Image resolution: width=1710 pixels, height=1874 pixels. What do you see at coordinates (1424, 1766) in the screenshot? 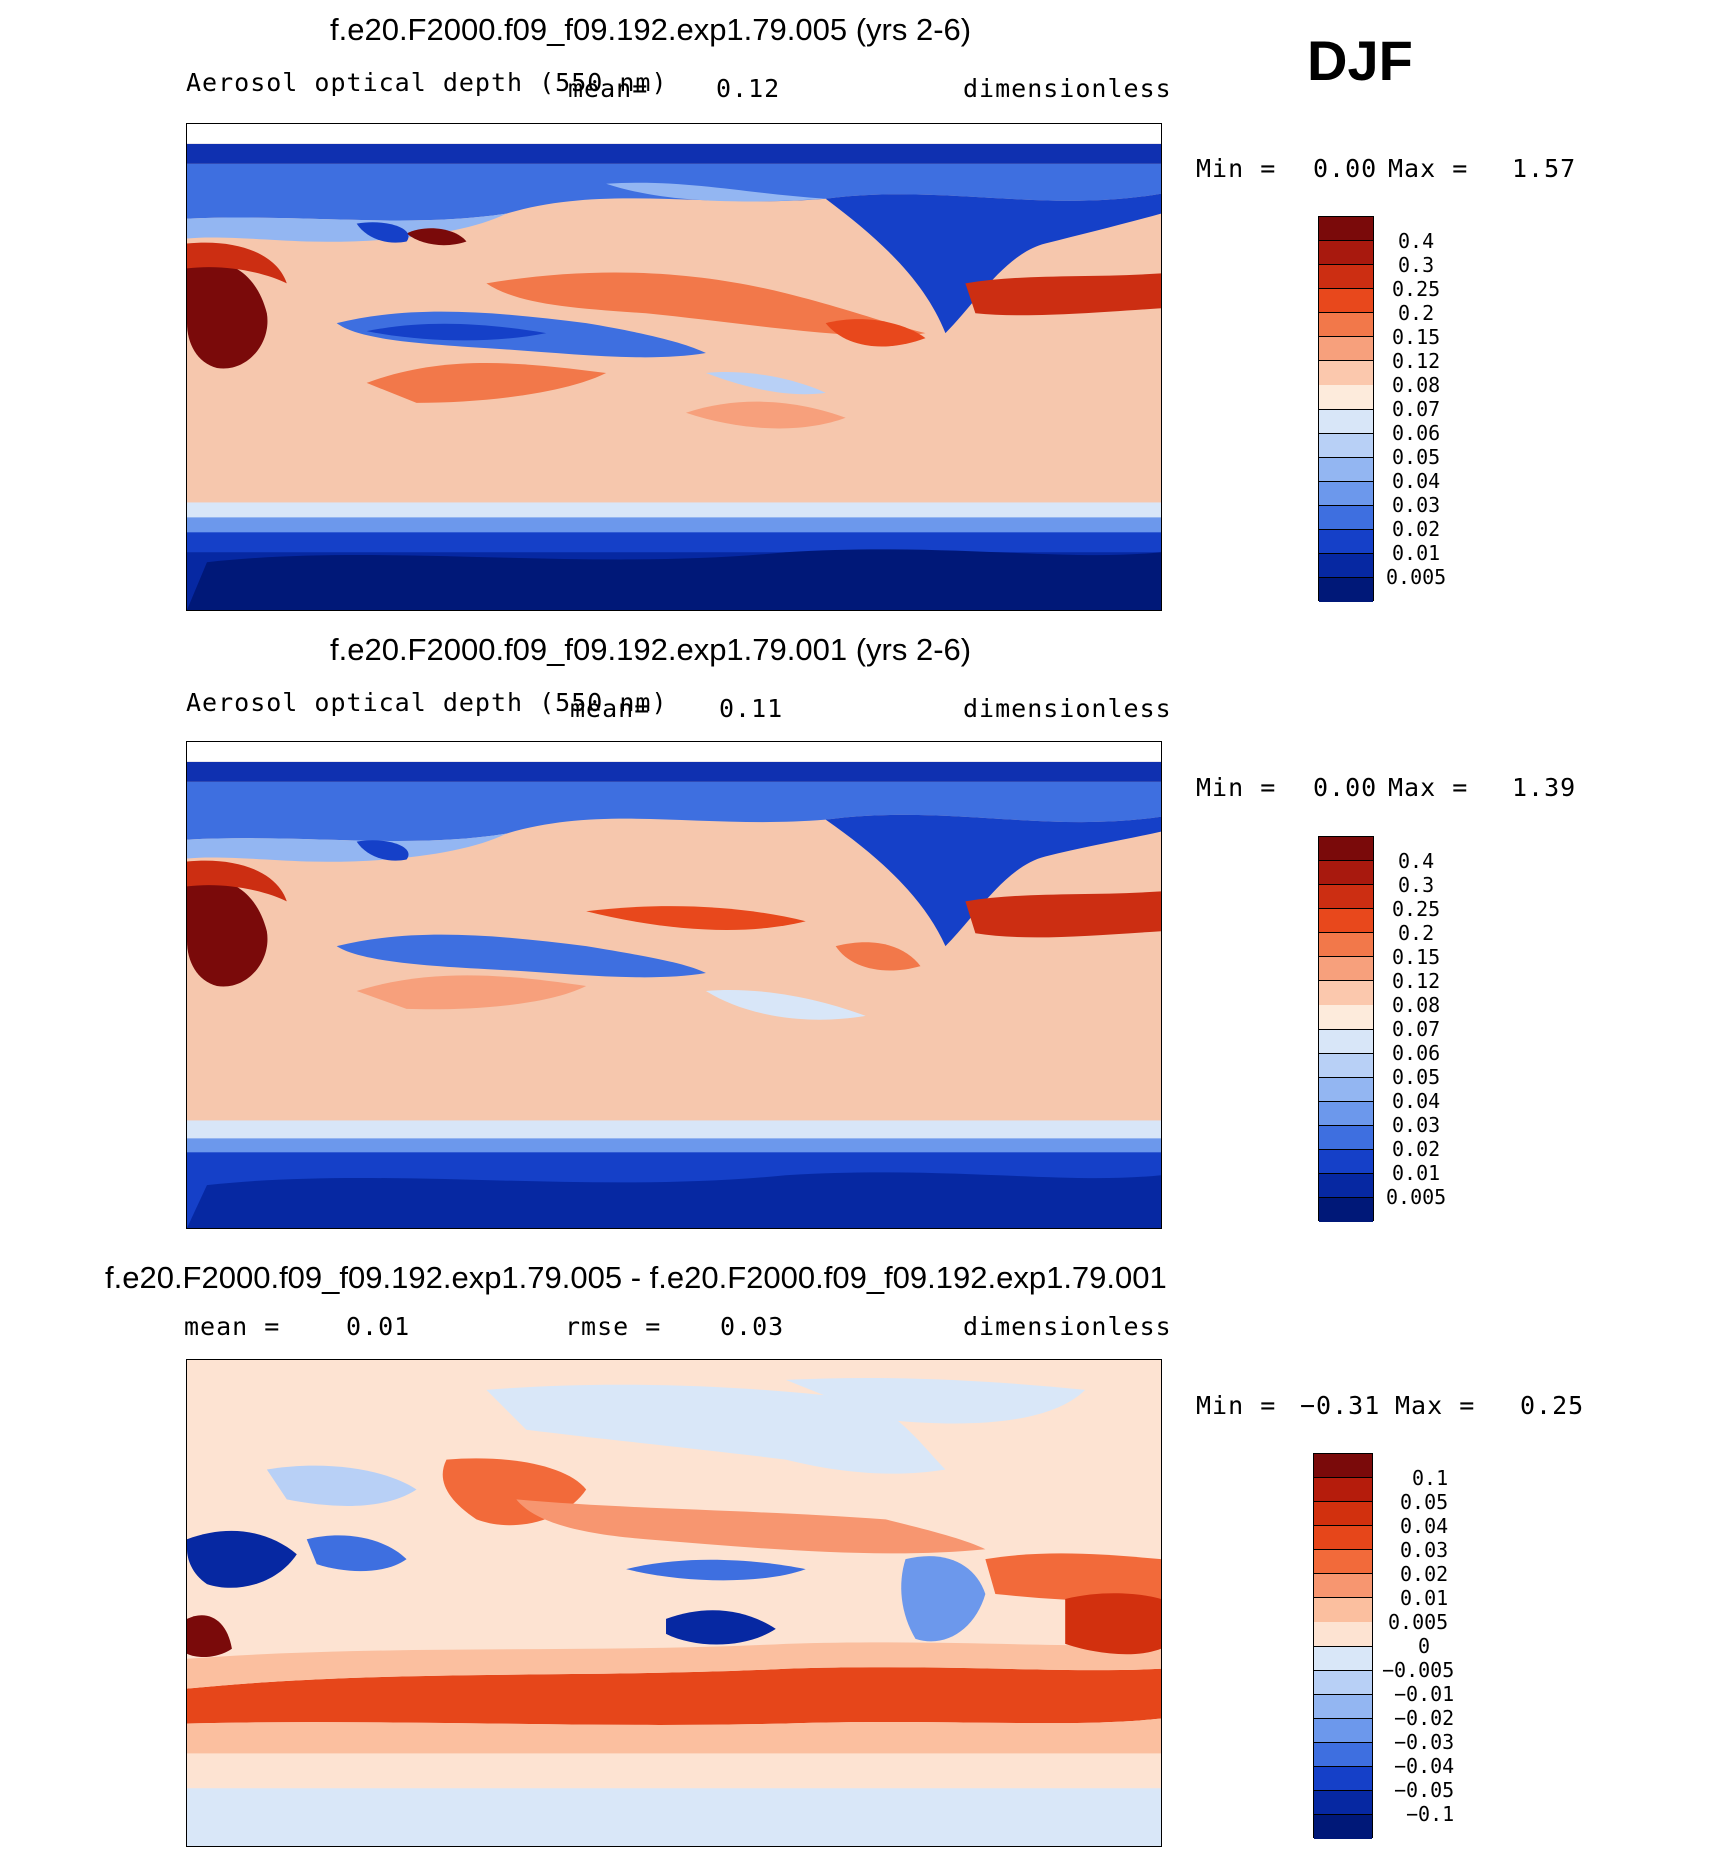
I see `panel3-colorbar-label: −0.04` at bounding box center [1424, 1766].